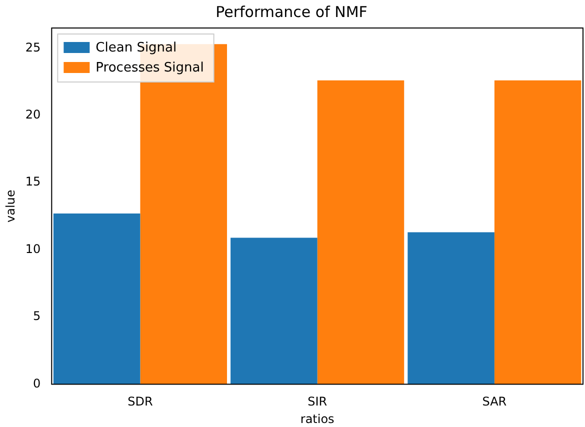 This screenshot has height=427, width=585. What do you see at coordinates (317, 419) in the screenshot?
I see `x-axis-title: ratios` at bounding box center [317, 419].